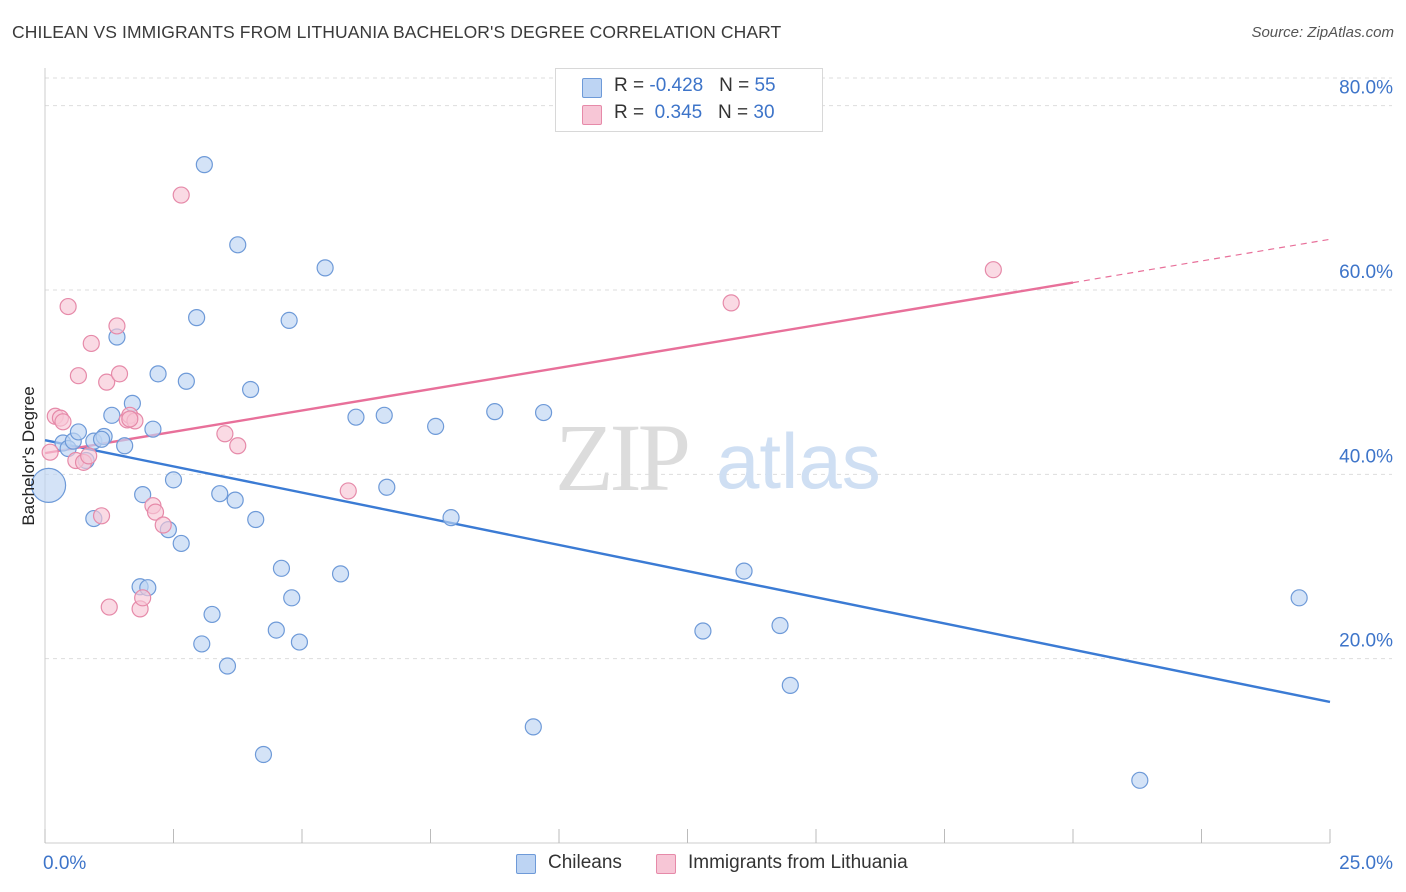  What do you see at coordinates (1201, 261) in the screenshot?
I see `lithuania-trend-extension` at bounding box center [1201, 261].